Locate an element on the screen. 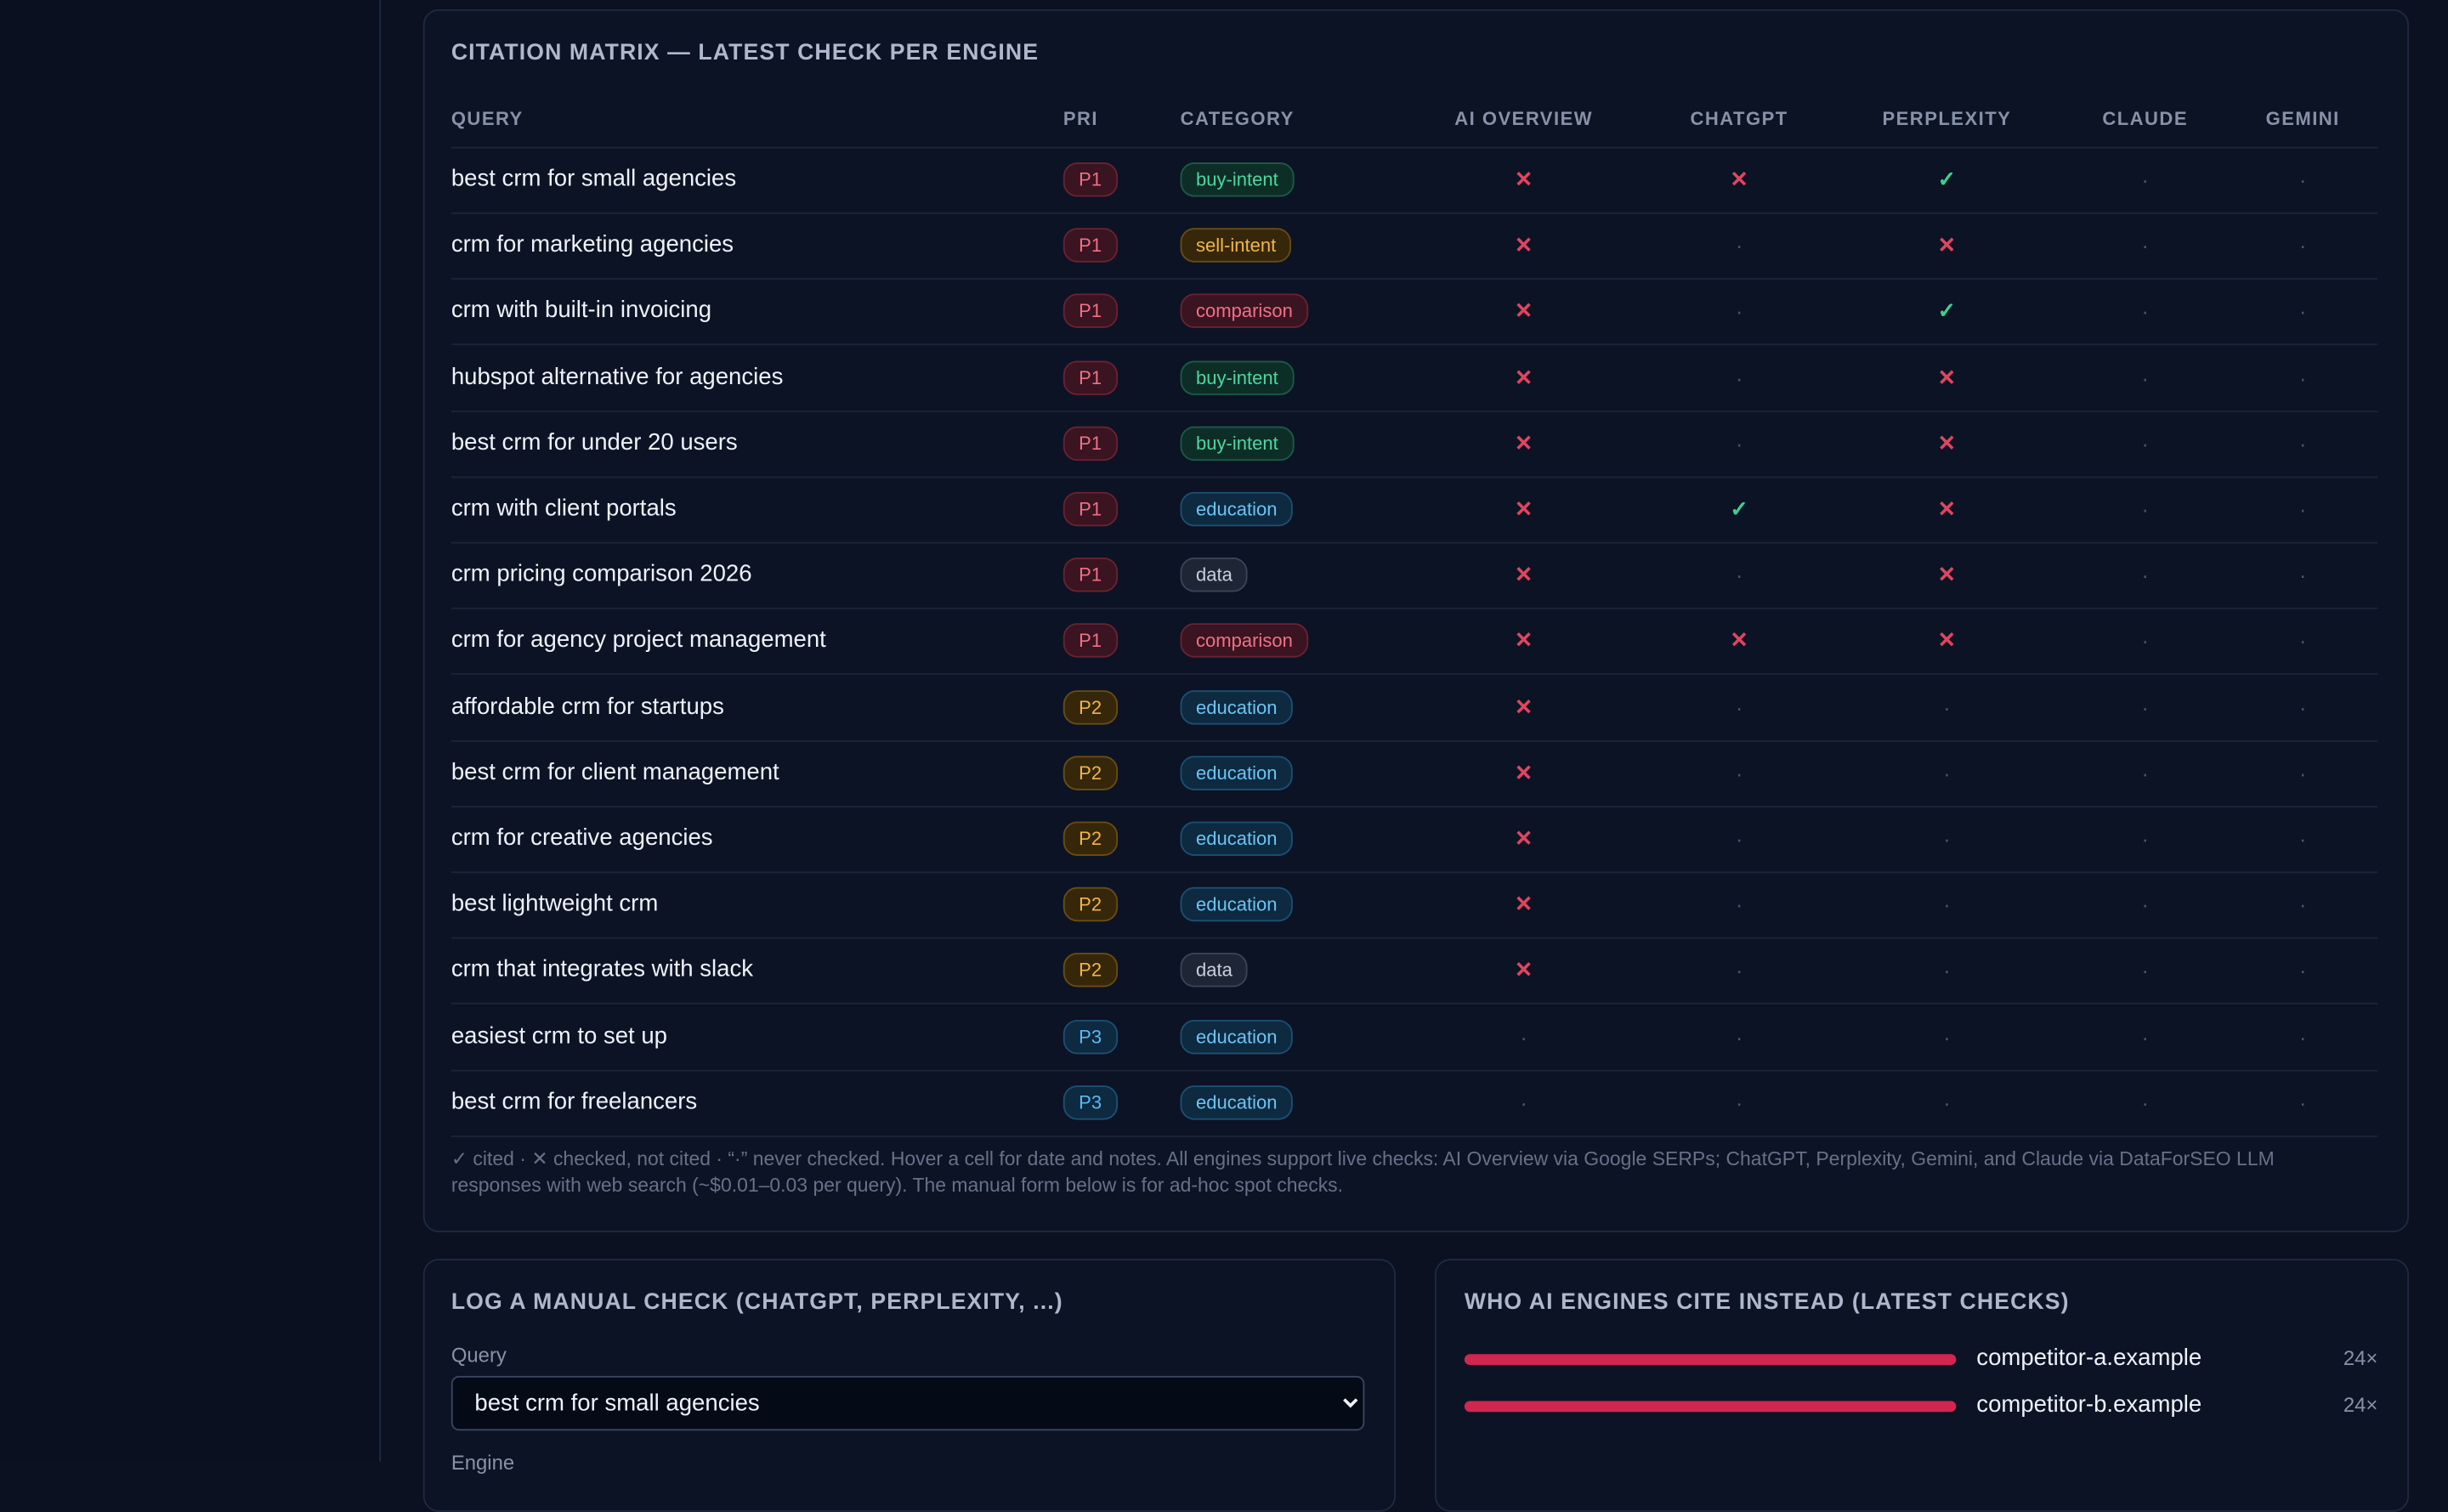 The image size is (2448, 1512). competitor-count: 24× is located at coordinates (2360, 1405).